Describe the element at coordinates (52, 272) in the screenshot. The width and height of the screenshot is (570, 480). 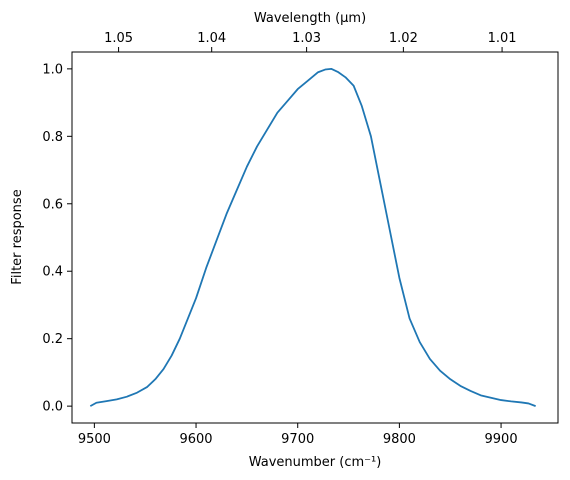
I see `y-tick-label: 0.4` at that location.